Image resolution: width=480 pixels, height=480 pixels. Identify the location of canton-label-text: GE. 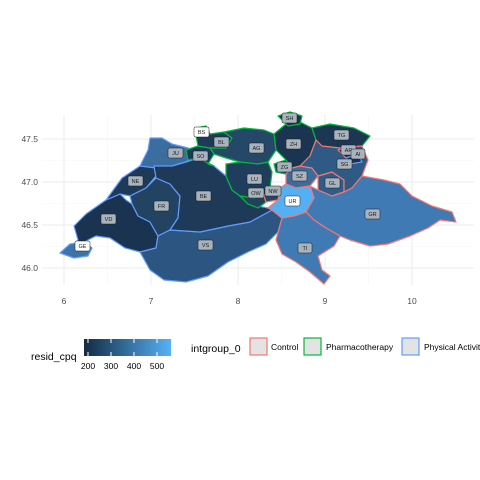
(83, 247).